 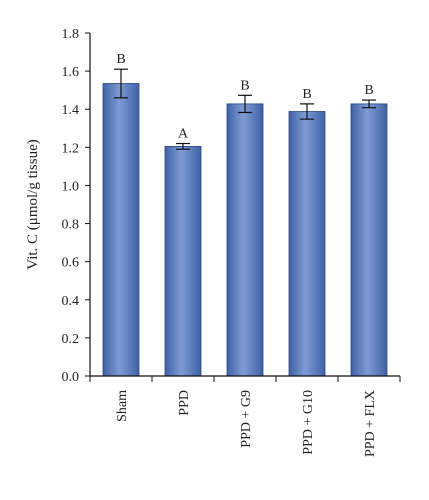 What do you see at coordinates (33, 204) in the screenshot?
I see `y-axis-label: Vit. C (μmol/g tissue)` at bounding box center [33, 204].